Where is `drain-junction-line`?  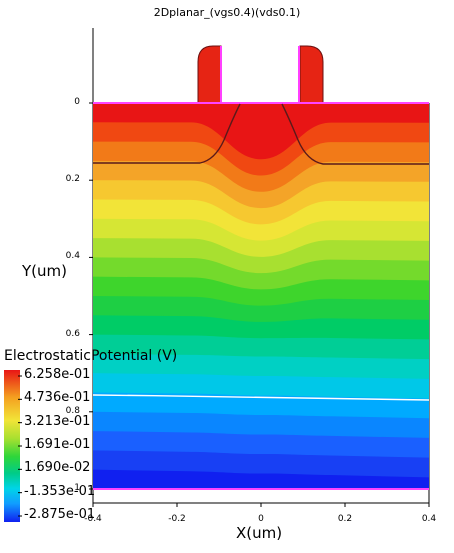 drain-junction-line is located at coordinates (355, 134).